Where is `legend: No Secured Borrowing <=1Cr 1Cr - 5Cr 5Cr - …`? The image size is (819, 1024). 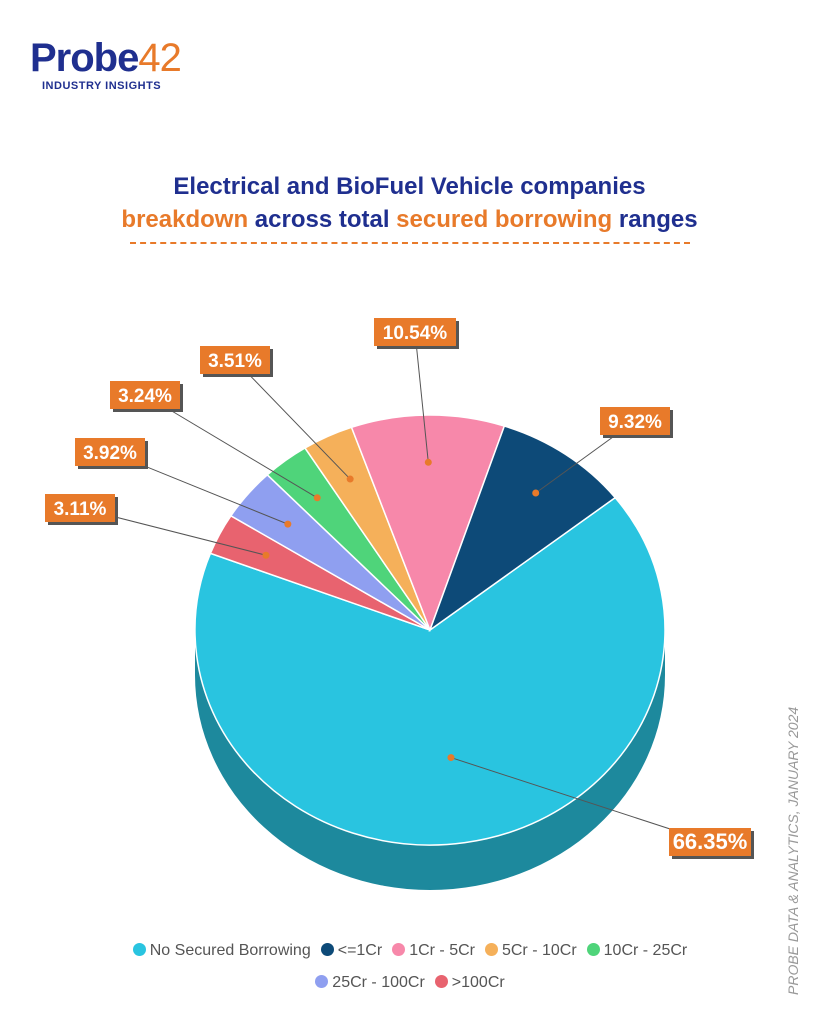 legend: No Secured Borrowing <=1Cr 1Cr - 5Cr 5Cr - … is located at coordinates (410, 967).